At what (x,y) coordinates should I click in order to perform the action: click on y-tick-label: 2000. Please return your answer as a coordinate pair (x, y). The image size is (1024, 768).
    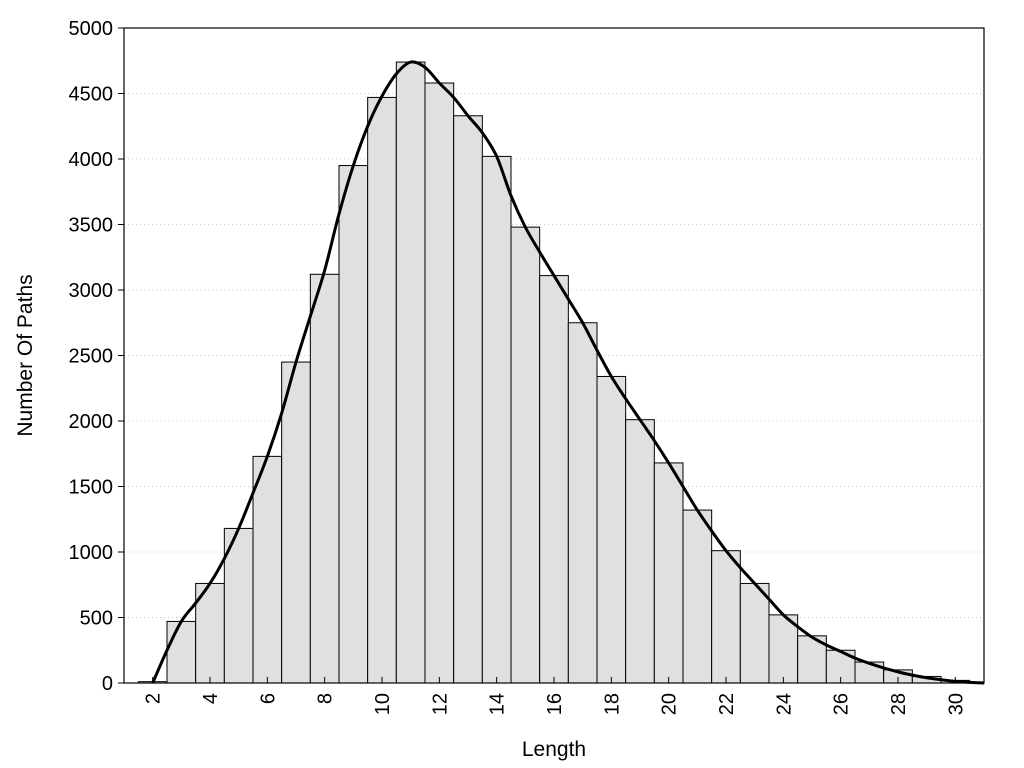
    Looking at the image, I should click on (91, 422).